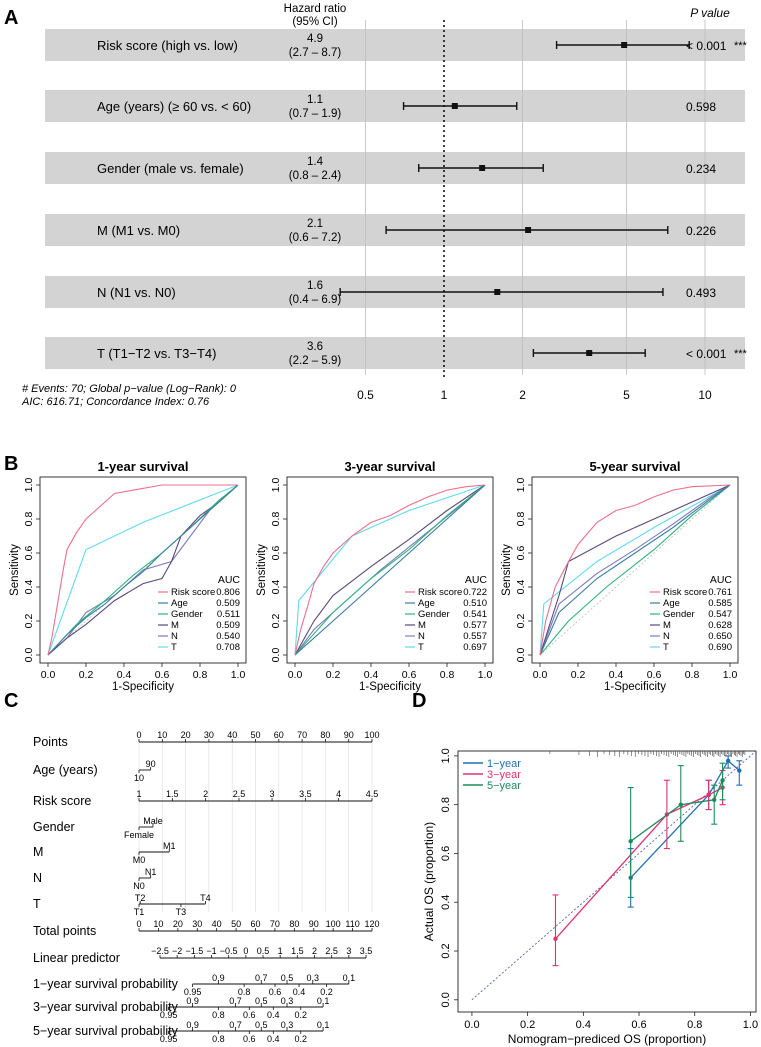 This screenshot has width=761, height=1047. I want to click on forest-row-hr: 1.1, so click(315, 100).